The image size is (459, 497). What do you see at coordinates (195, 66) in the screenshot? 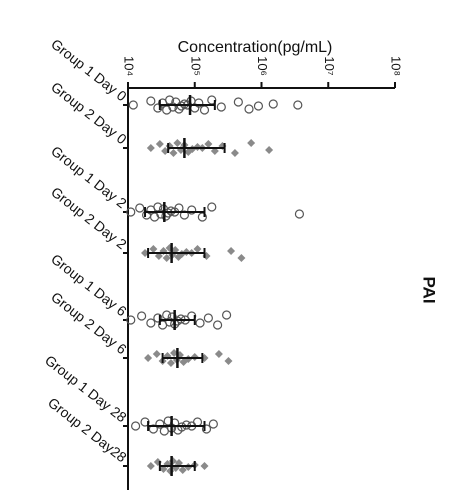
I see `x-tick-label: 10⁵` at bounding box center [195, 66].